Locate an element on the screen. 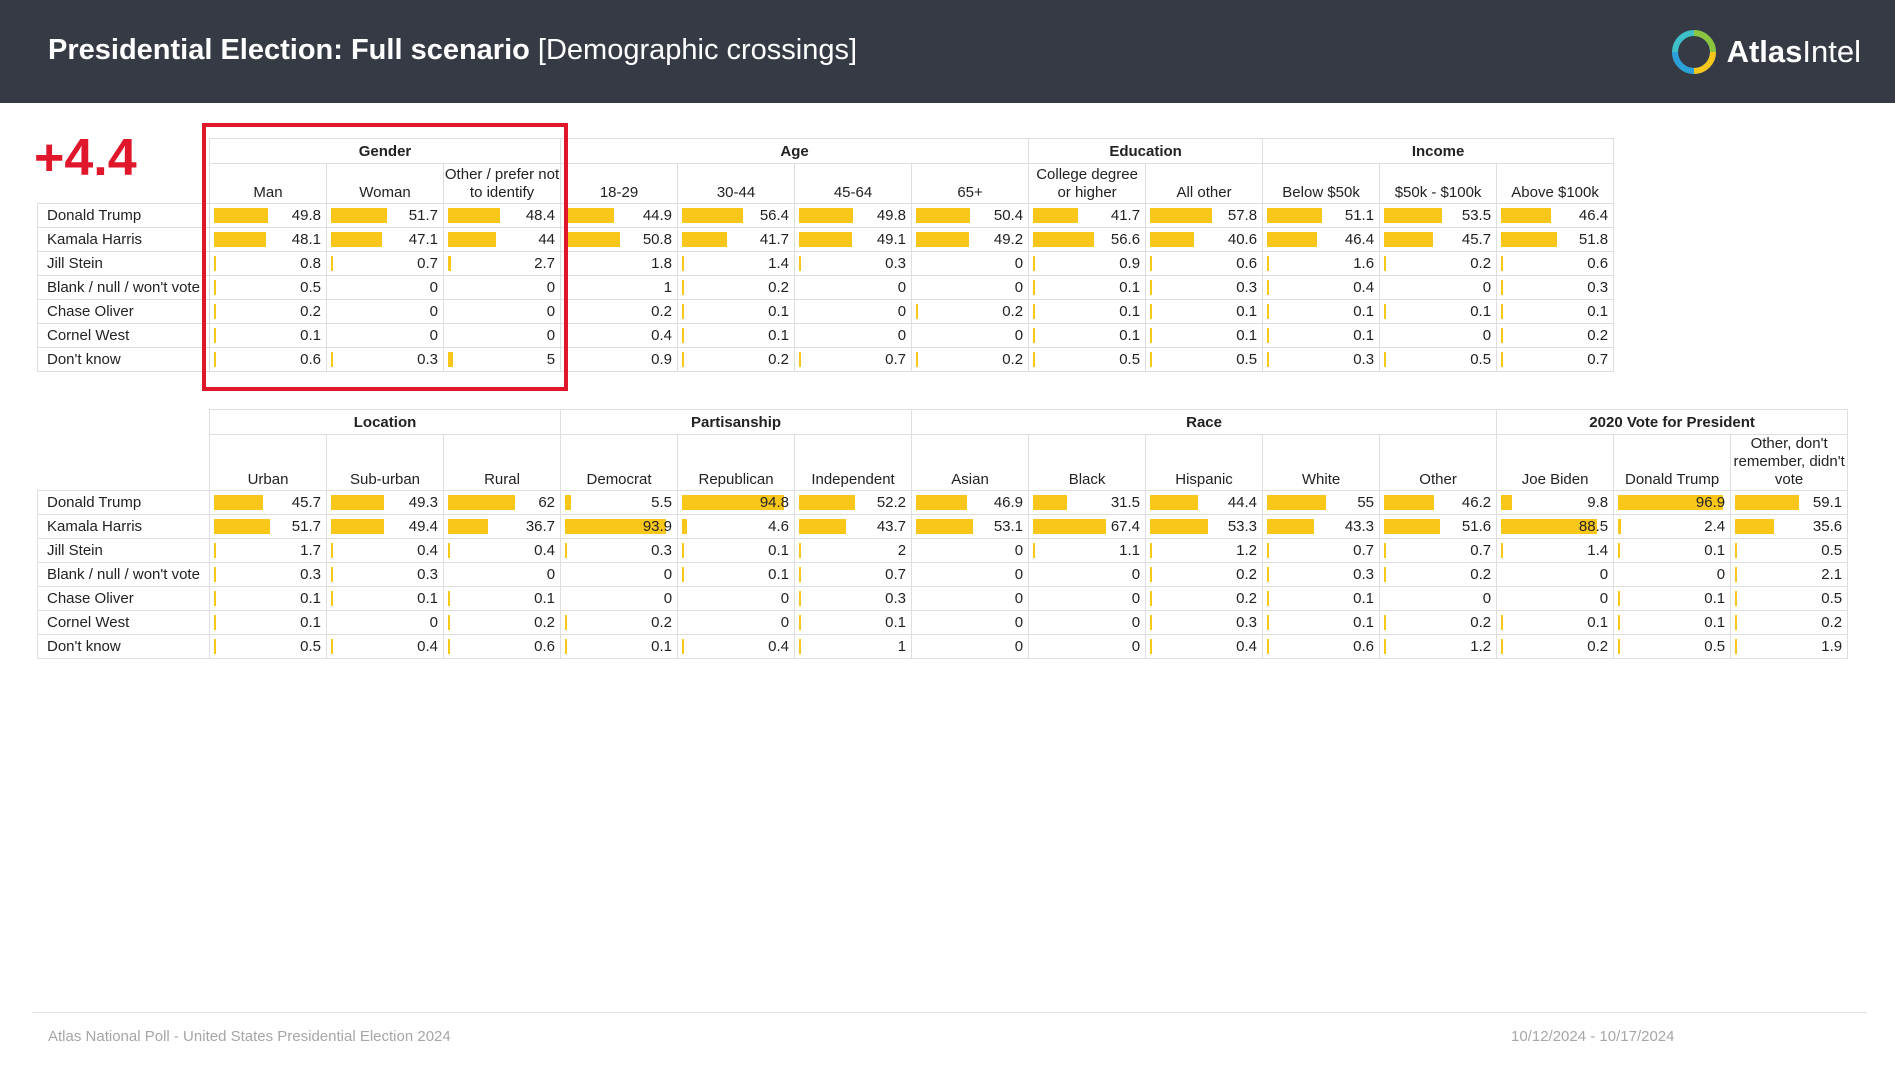 Image resolution: width=1895 pixels, height=1066 pixels. value-number: 31.5 is located at coordinates (1125, 502).